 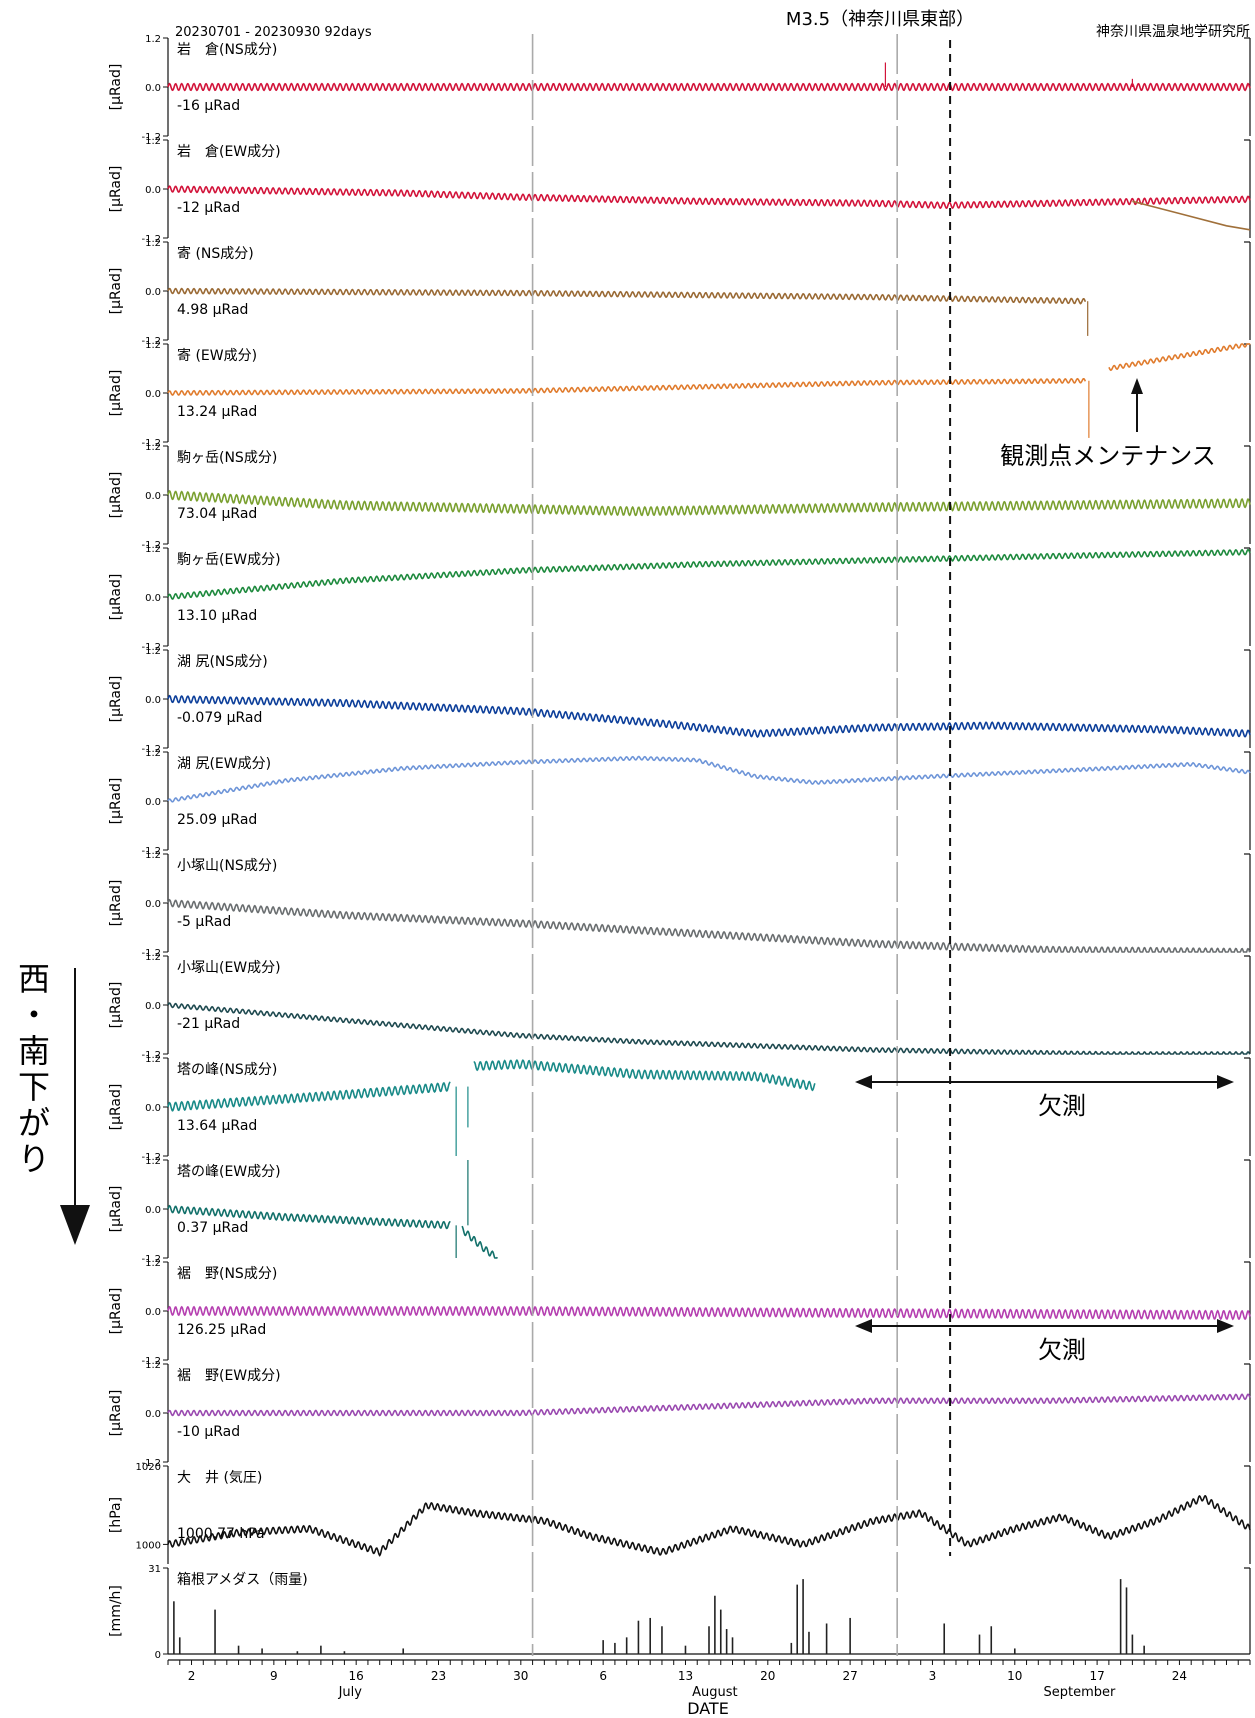 I want to click on range-label: -12 μRad, so click(x=208, y=208).